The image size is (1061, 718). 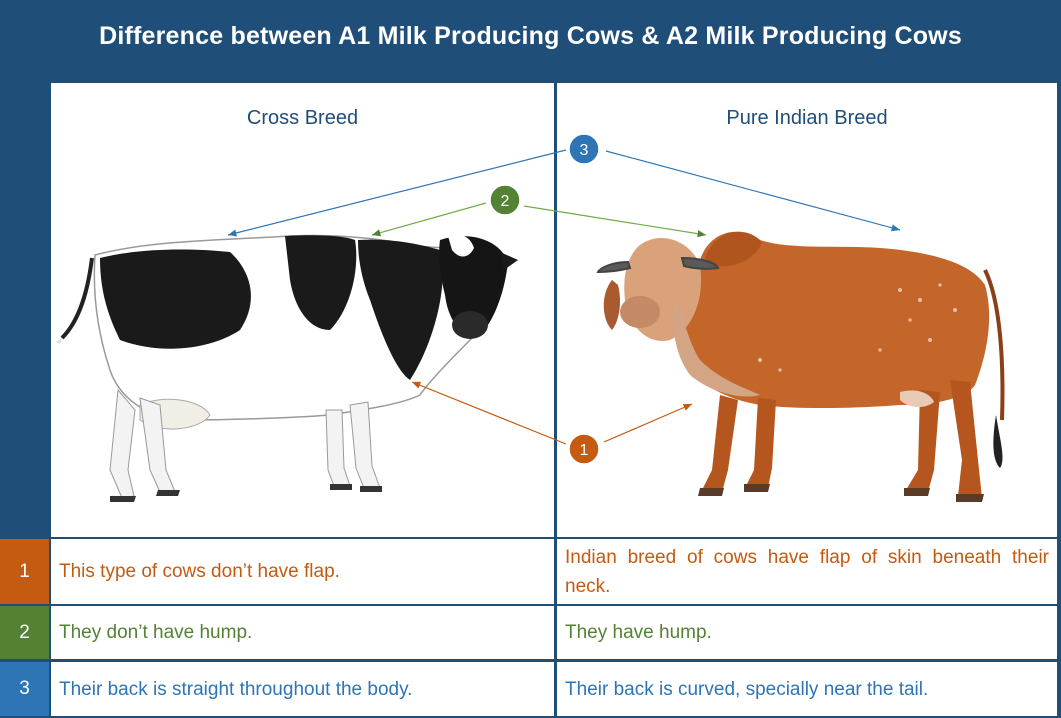 I want to click on cross-breed-hump-text: They don’t have hump., so click(x=302, y=632).